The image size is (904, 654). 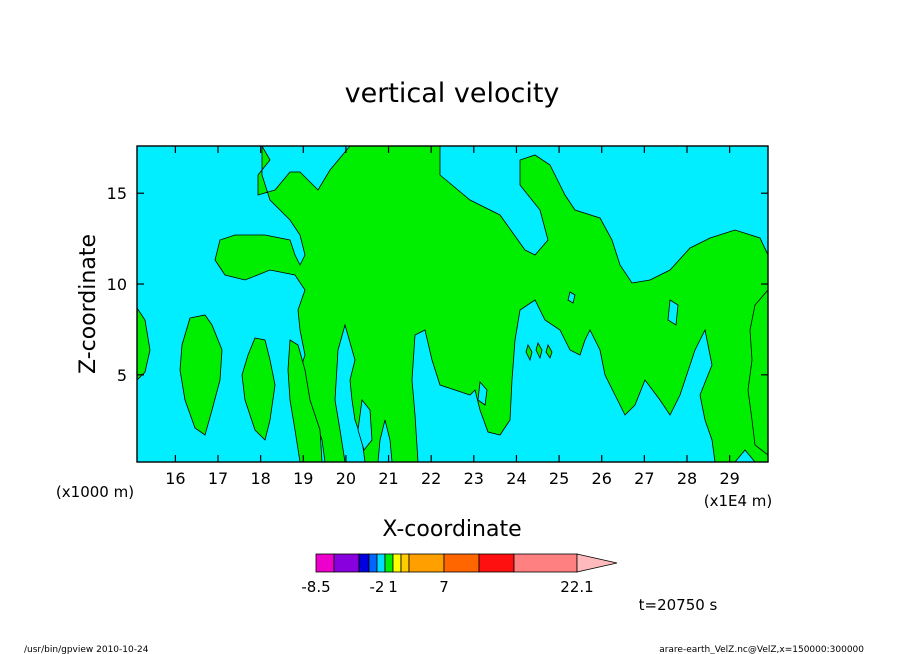 What do you see at coordinates (729, 478) in the screenshot?
I see `x-tick-label: 29` at bounding box center [729, 478].